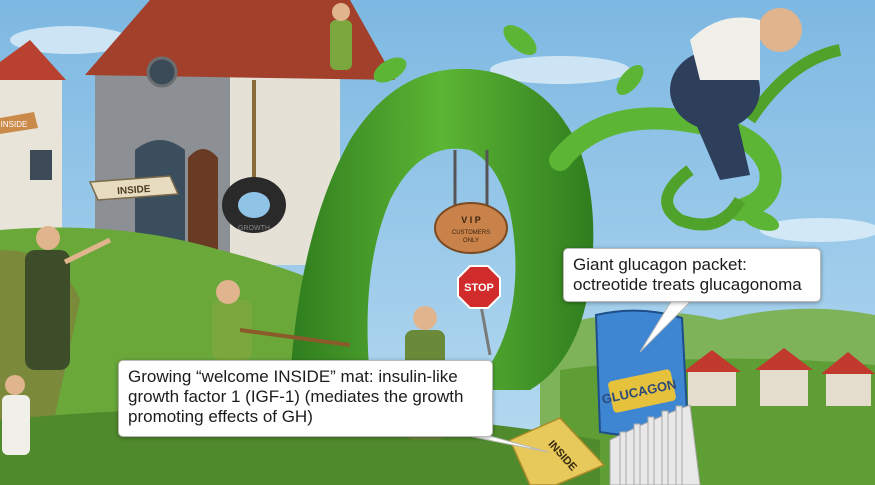 The image size is (875, 485). What do you see at coordinates (471, 241) in the screenshot?
I see `vip-sign-line3: ONLY` at bounding box center [471, 241].